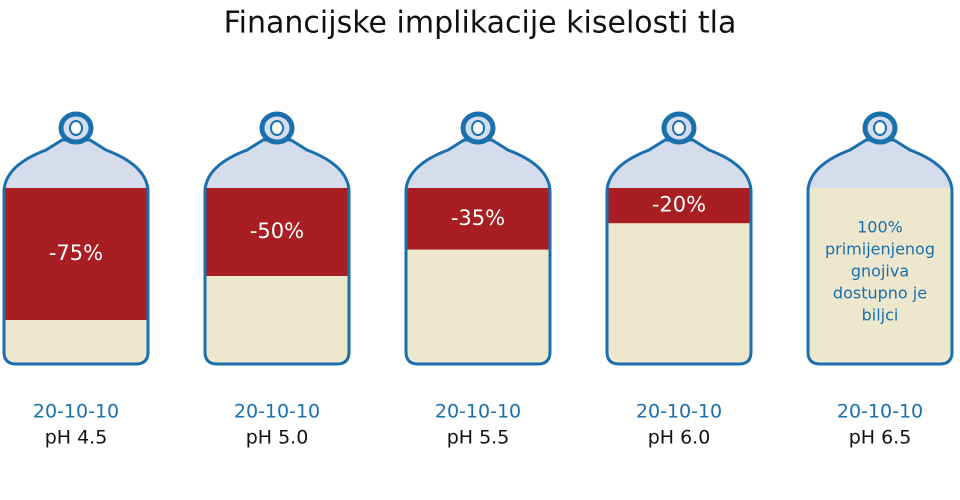  I want to click on annotation: primijenjenog, so click(880, 249).